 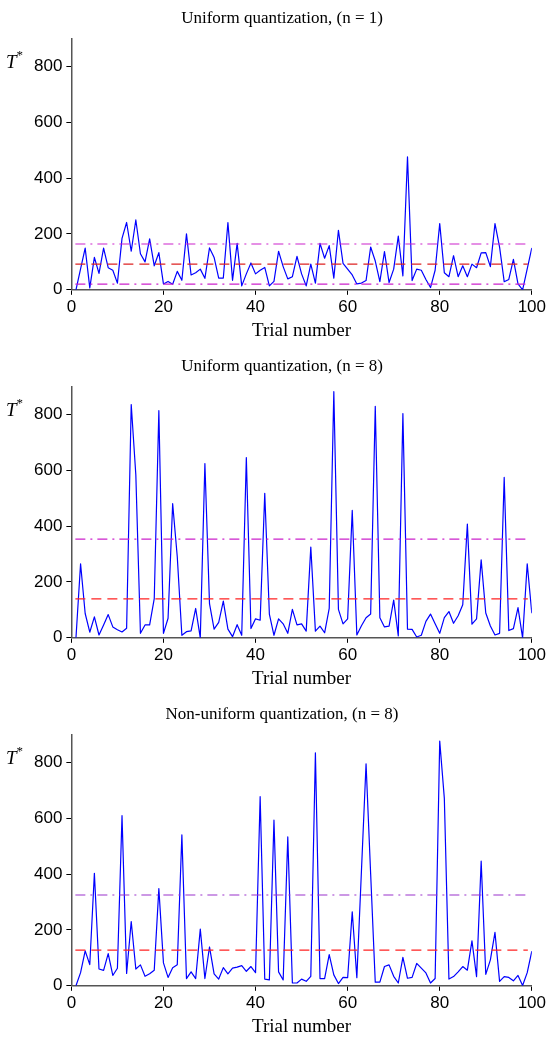 What do you see at coordinates (282, 365) in the screenshot?
I see `chart-title: Uniform quantization, (n = 8)` at bounding box center [282, 365].